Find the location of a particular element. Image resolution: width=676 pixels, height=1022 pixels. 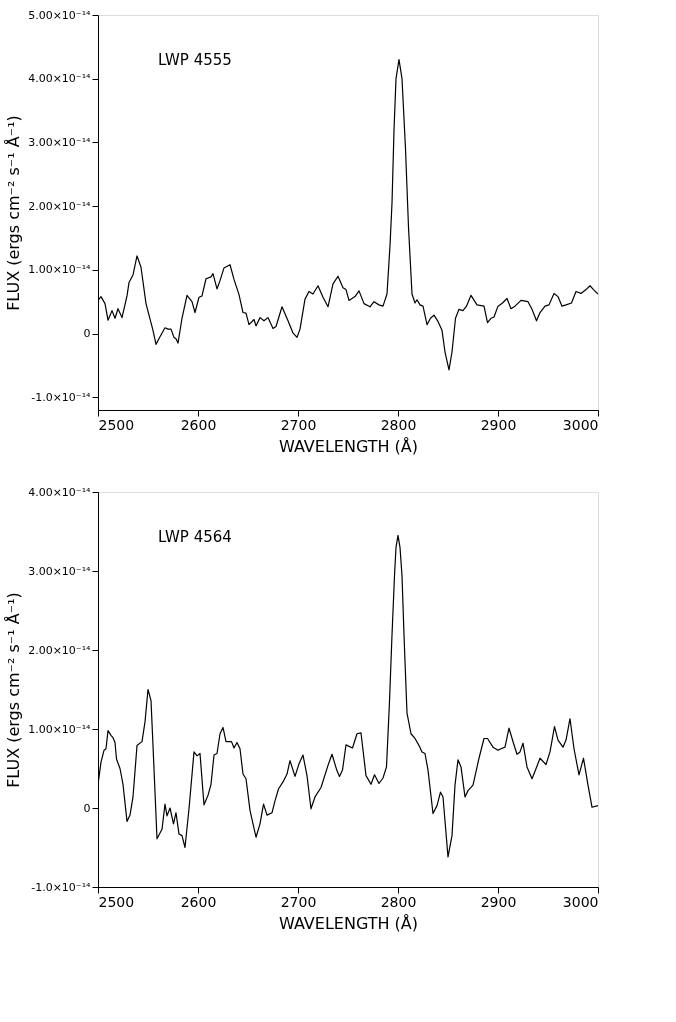

annotation: LWP 4555 is located at coordinates (195, 60).